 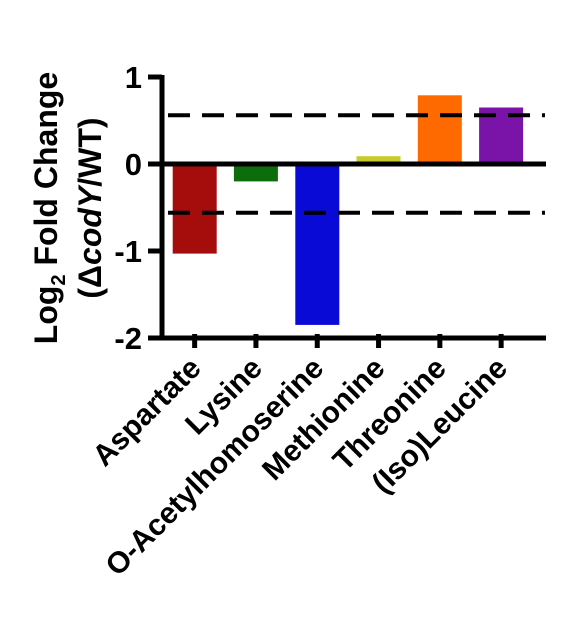 I want to click on bar-o-acetylhomoserine, so click(x=317, y=244).